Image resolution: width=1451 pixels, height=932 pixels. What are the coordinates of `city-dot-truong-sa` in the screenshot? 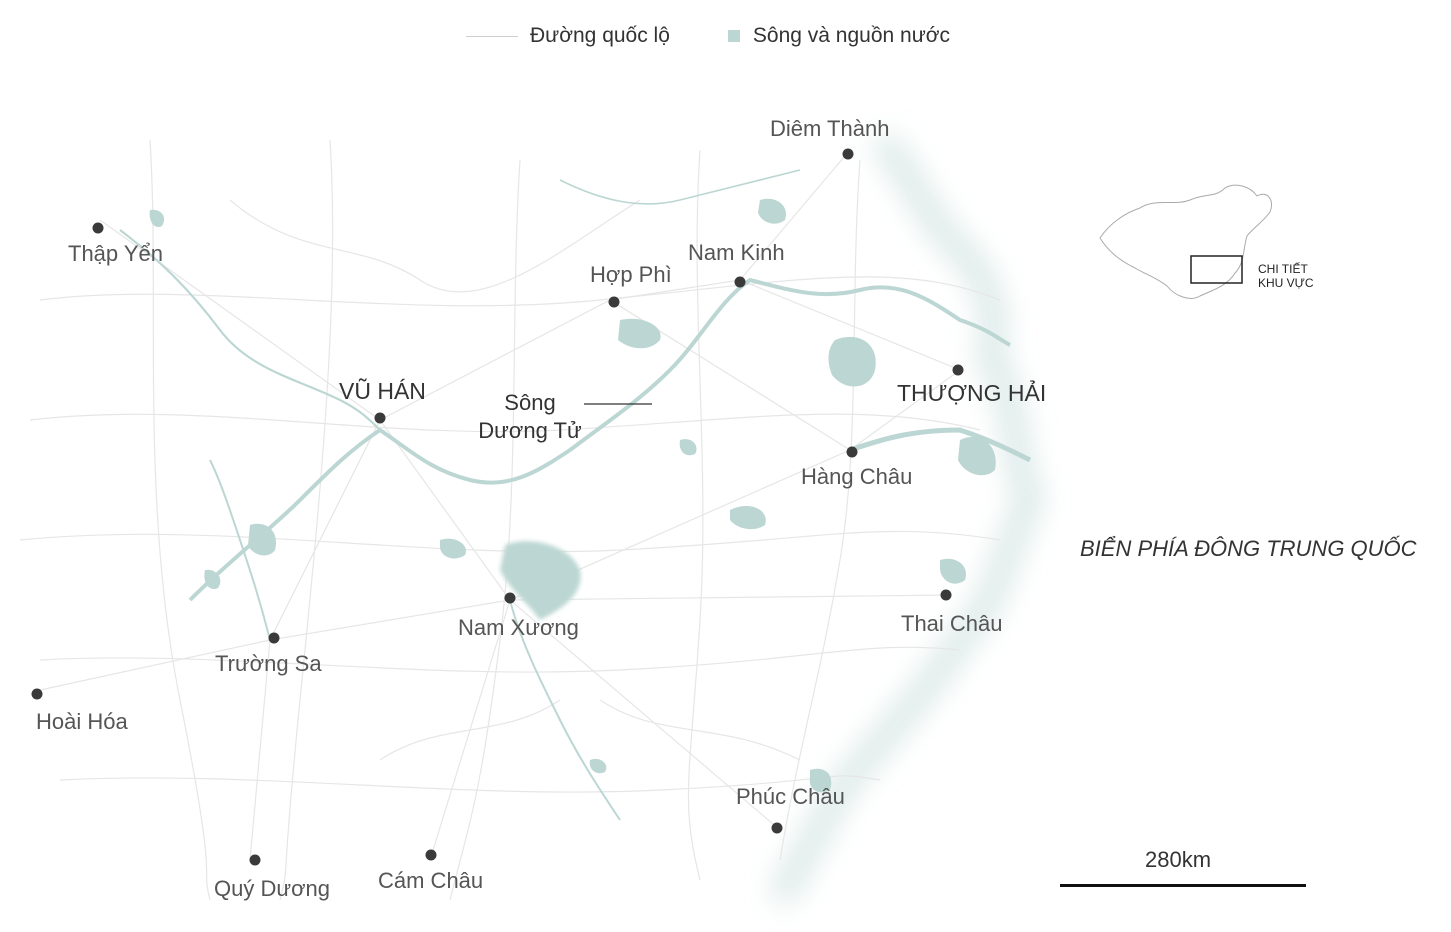 It's located at (274, 638).